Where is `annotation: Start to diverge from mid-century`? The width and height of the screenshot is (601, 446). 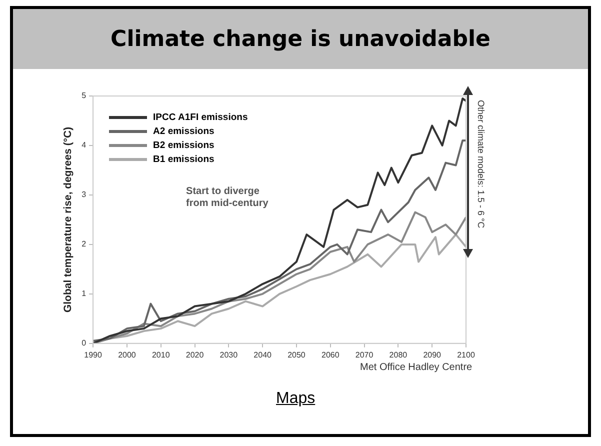
annotation: Start to diverge from mid-century is located at coordinates (228, 198).